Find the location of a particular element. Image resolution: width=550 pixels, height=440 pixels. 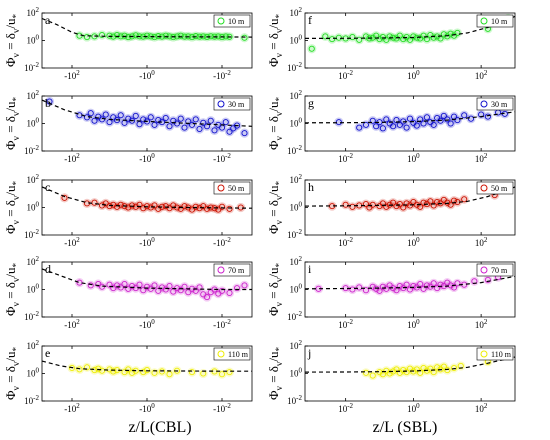

panel-letter: g is located at coordinates (311, 103).